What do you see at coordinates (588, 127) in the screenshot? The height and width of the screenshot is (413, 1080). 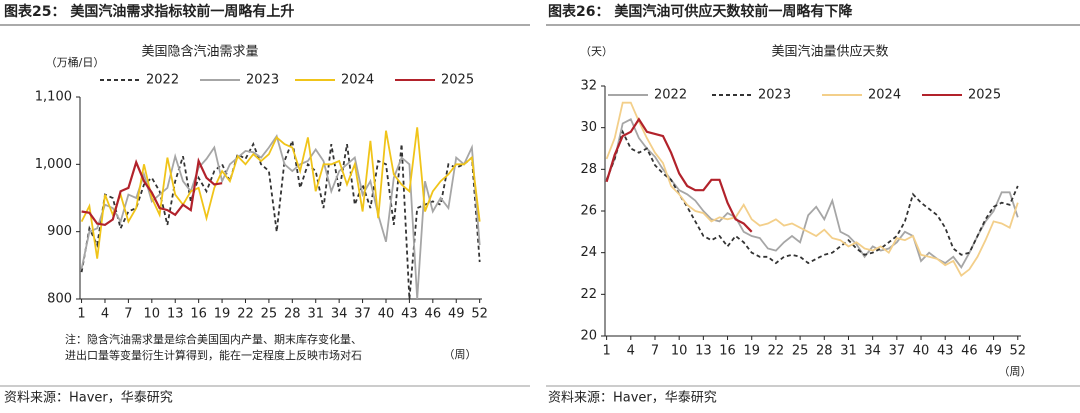 I see `y-tick-label: 30` at bounding box center [588, 127].